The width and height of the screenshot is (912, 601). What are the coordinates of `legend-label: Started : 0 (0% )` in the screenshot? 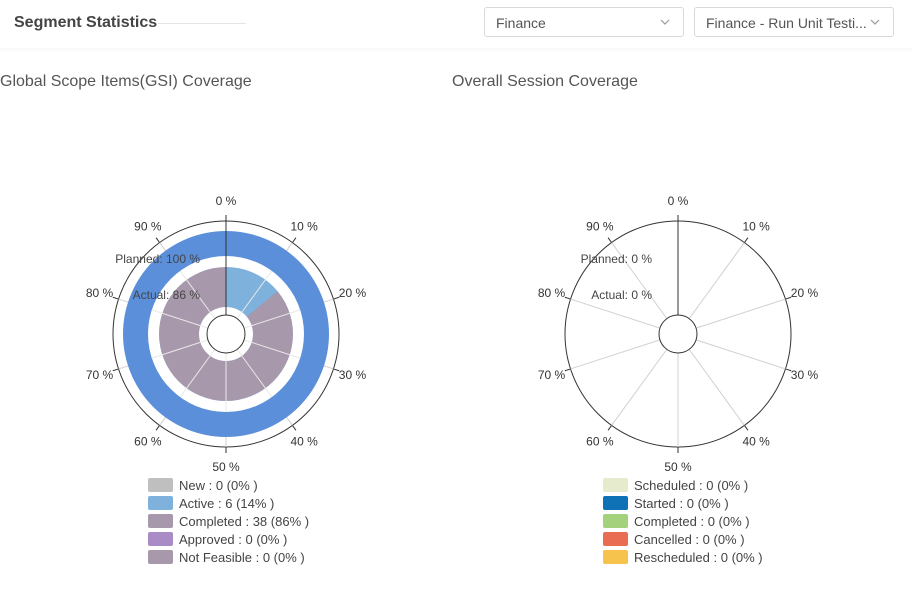 It's located at (681, 503).